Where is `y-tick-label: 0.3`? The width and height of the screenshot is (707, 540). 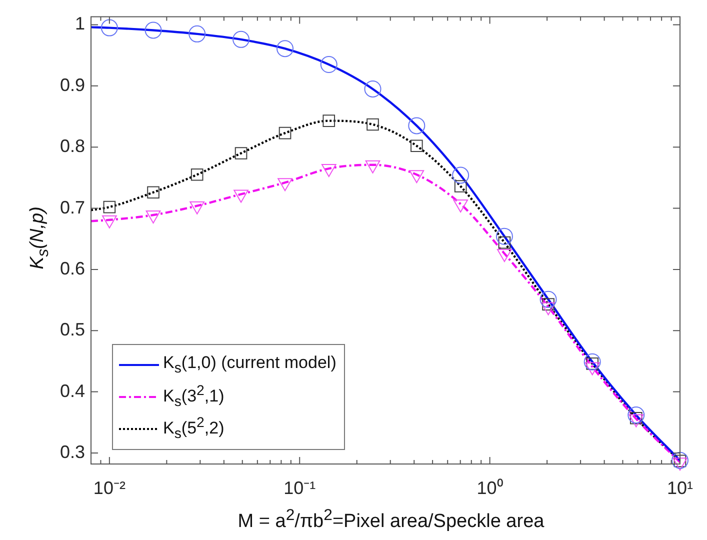 y-tick-label: 0.3 is located at coordinates (72, 452).